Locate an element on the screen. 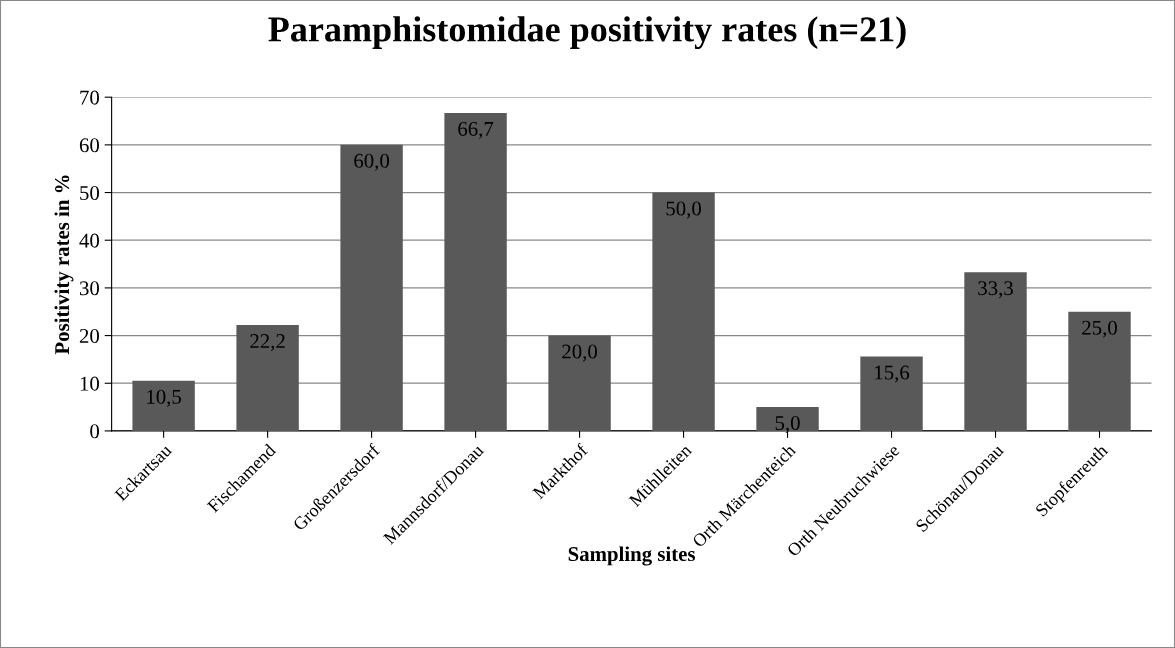  data-label: 22,2 is located at coordinates (267, 343).